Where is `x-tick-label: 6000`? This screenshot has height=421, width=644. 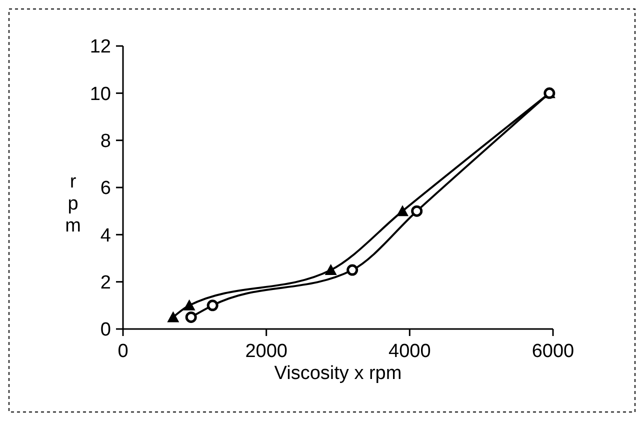 x-tick-label: 6000 is located at coordinates (553, 351).